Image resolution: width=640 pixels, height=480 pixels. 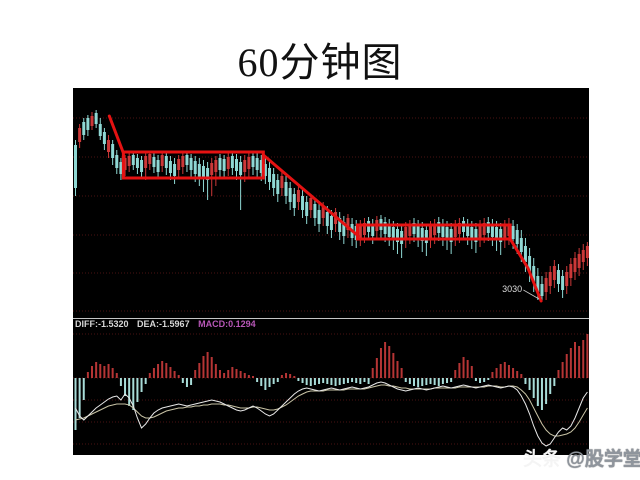 I want to click on diff-line, so click(x=331, y=414).